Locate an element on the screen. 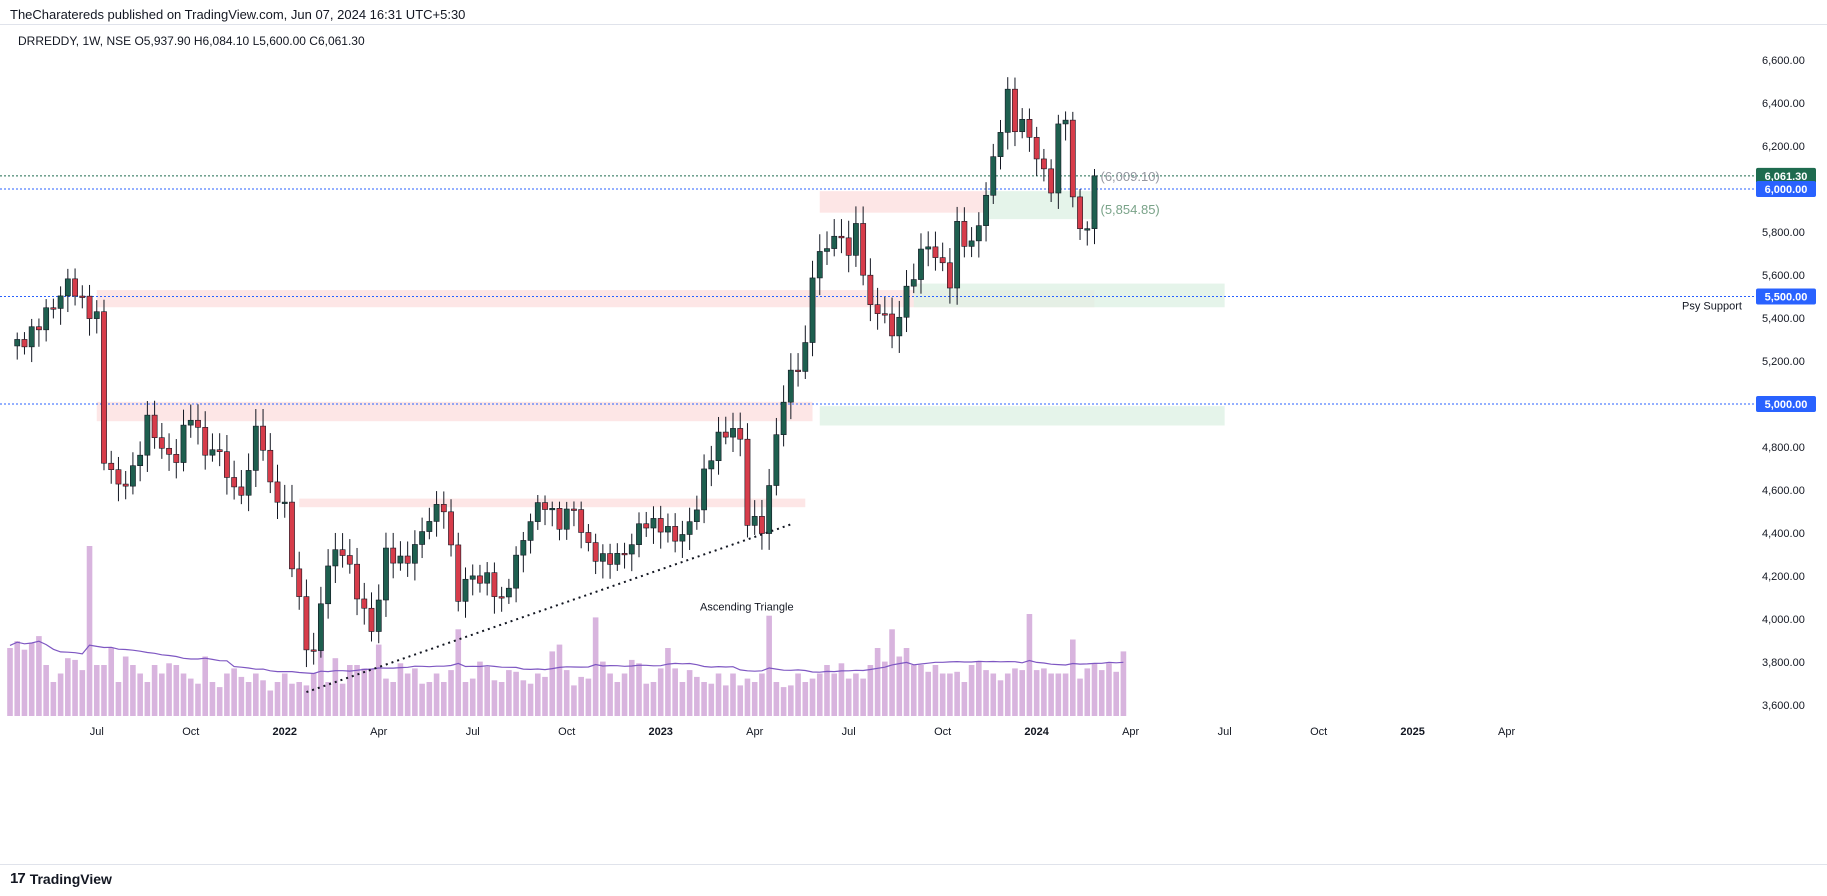 The width and height of the screenshot is (1827, 896). price-badge-1: 6,000.00 is located at coordinates (1786, 189).